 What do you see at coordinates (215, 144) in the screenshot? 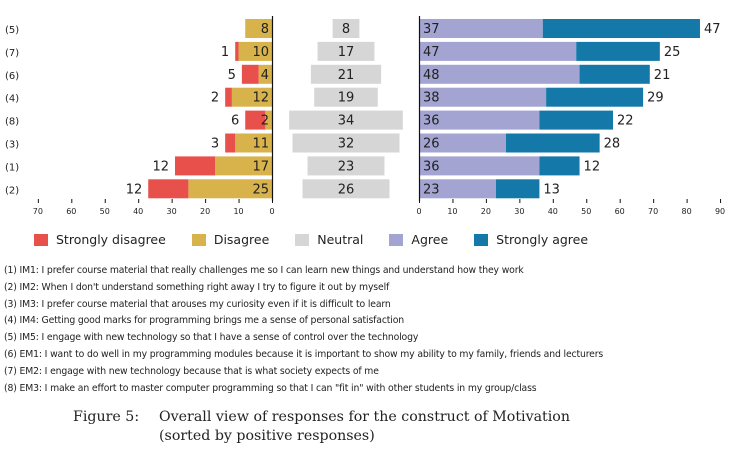
I see `label-strongly-disagree: 3` at bounding box center [215, 144].